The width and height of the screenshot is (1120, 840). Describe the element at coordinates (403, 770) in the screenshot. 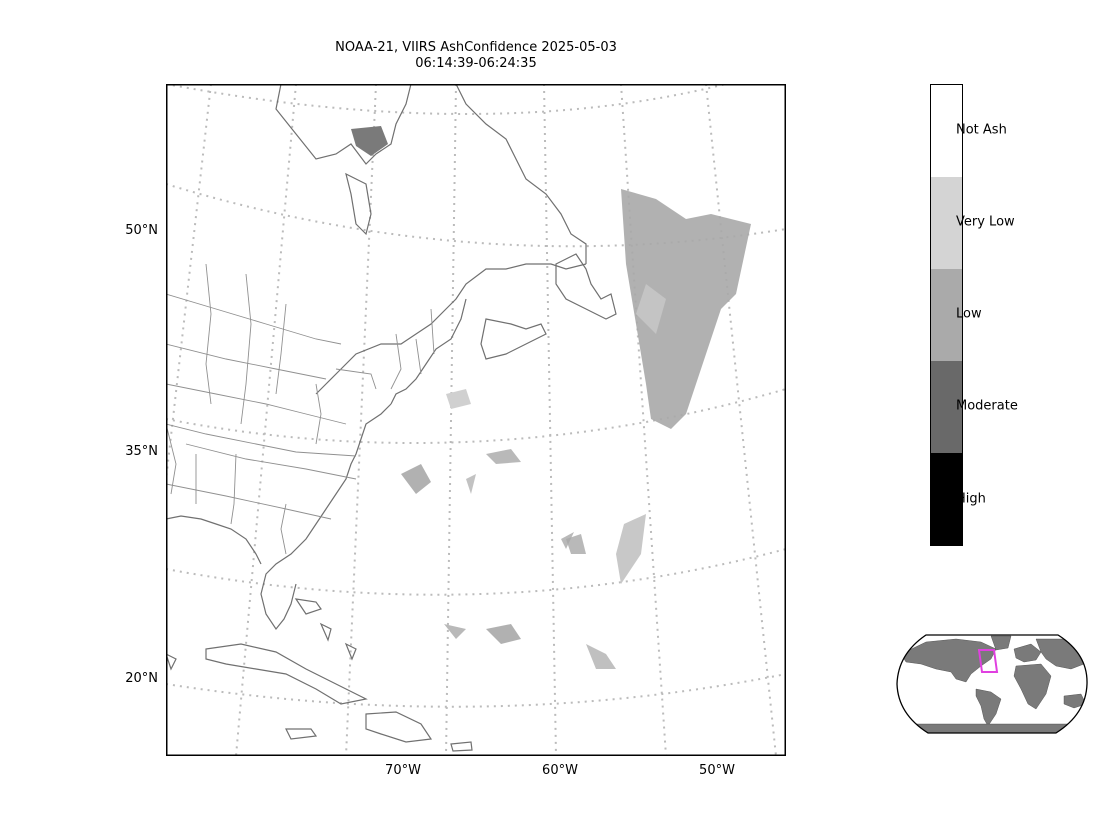

I see `lon-label-70w: 70°W` at that location.